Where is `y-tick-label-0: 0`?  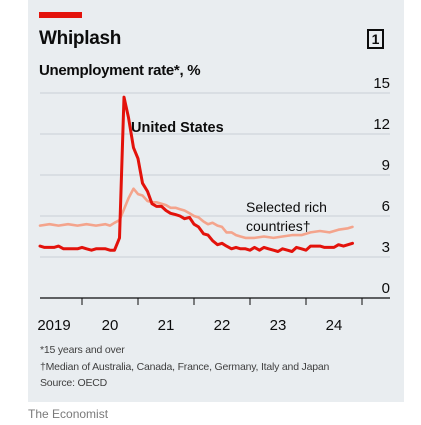
y-tick-label-0: 0 is located at coordinates (386, 288).